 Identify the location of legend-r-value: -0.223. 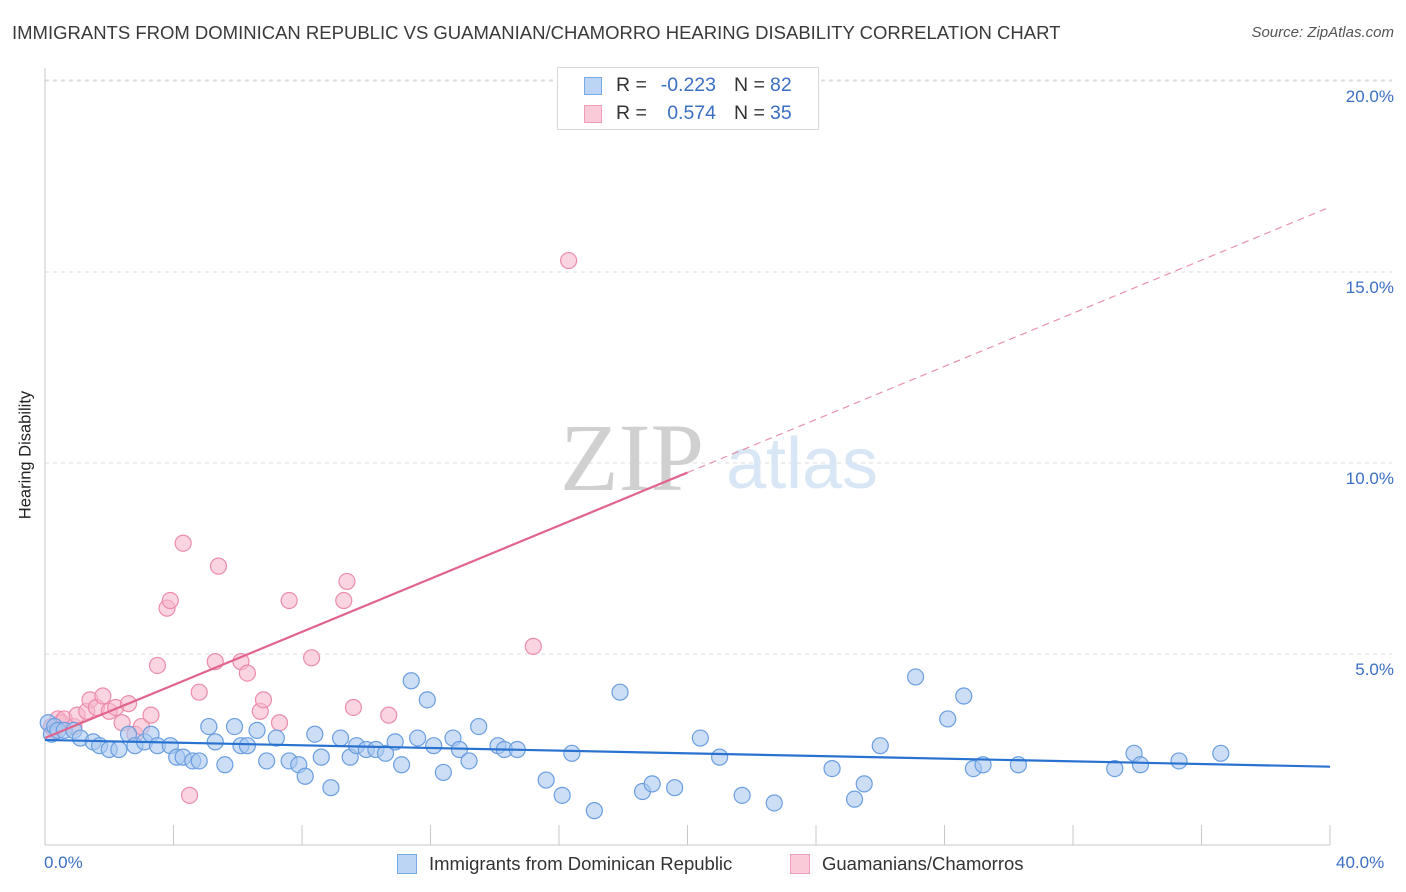
(688, 85).